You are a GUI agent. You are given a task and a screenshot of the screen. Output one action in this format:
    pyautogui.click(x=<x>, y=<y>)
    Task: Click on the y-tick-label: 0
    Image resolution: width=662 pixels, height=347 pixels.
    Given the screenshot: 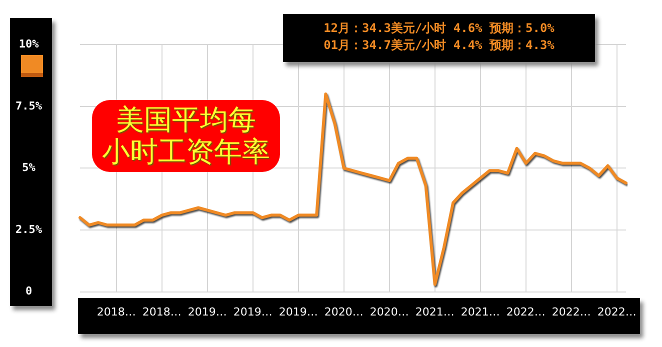 What is the action you would take?
    pyautogui.click(x=28, y=291)
    